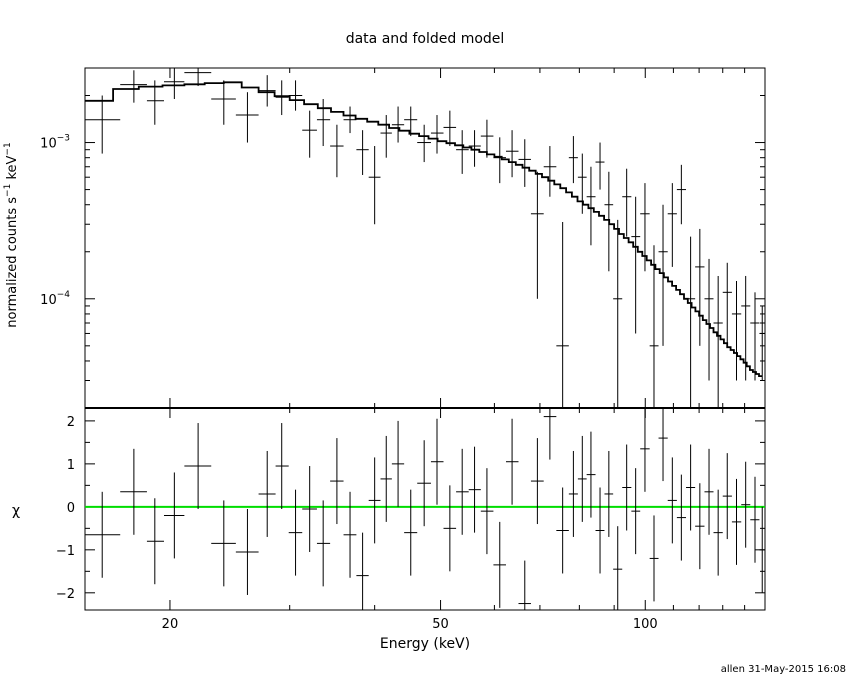 Image resolution: width=850 pixels, height=680 pixels. What do you see at coordinates (645, 624) in the screenshot?
I see `x-tick-label: 100` at bounding box center [645, 624].